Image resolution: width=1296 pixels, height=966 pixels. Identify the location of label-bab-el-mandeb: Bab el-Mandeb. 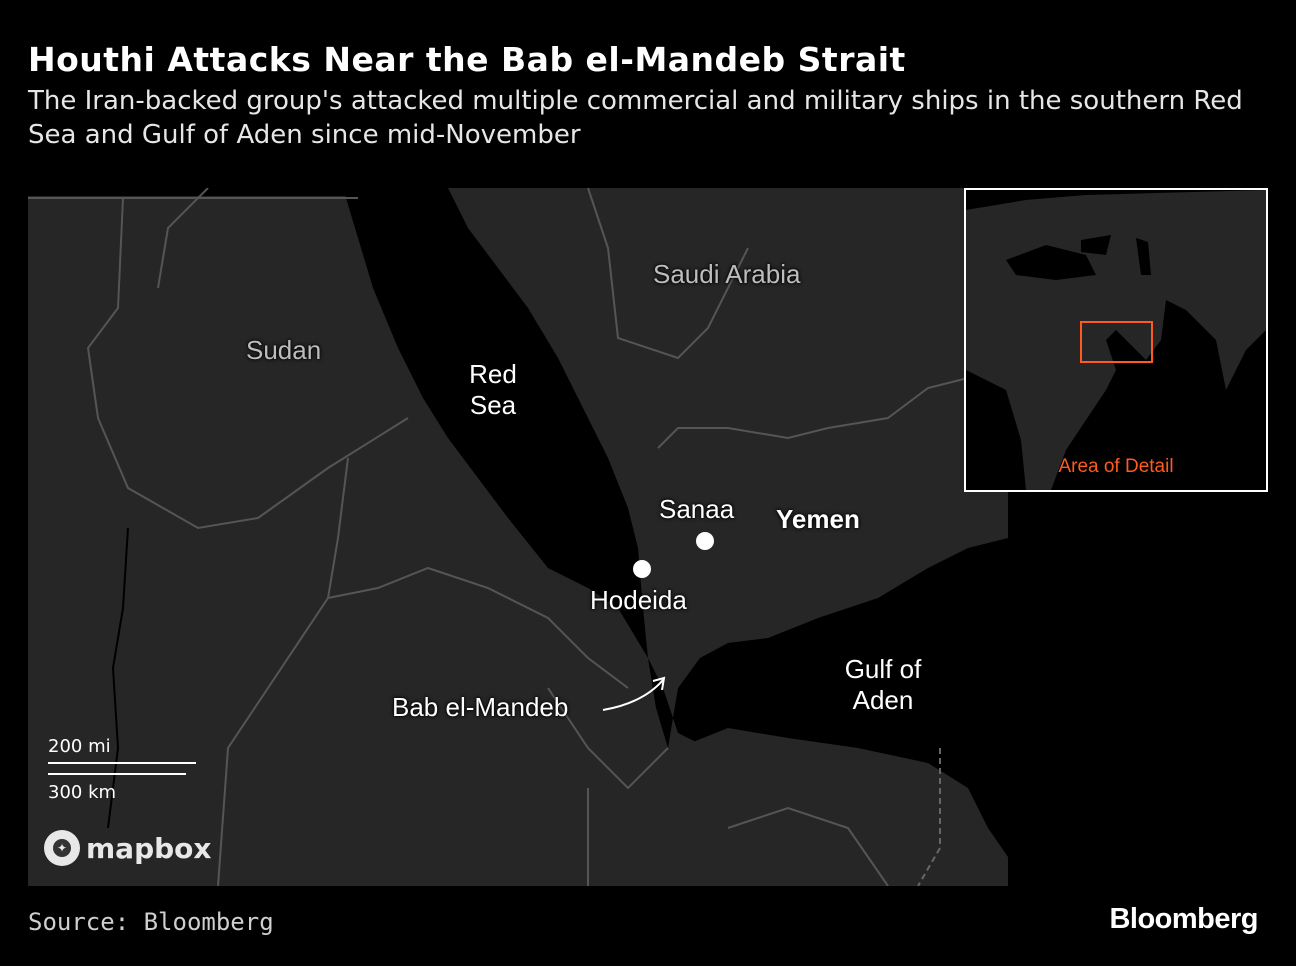
(480, 707).